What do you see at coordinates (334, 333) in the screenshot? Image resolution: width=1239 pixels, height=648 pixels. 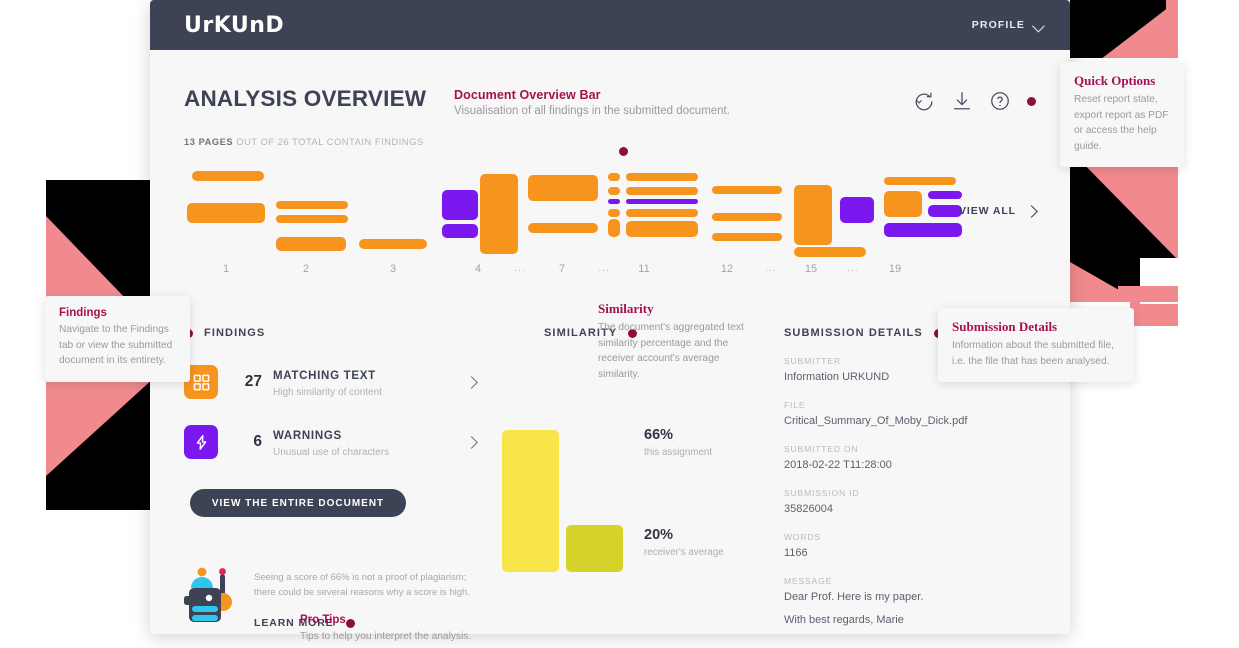 I see `findings-section-header: FINDINGS` at bounding box center [334, 333].